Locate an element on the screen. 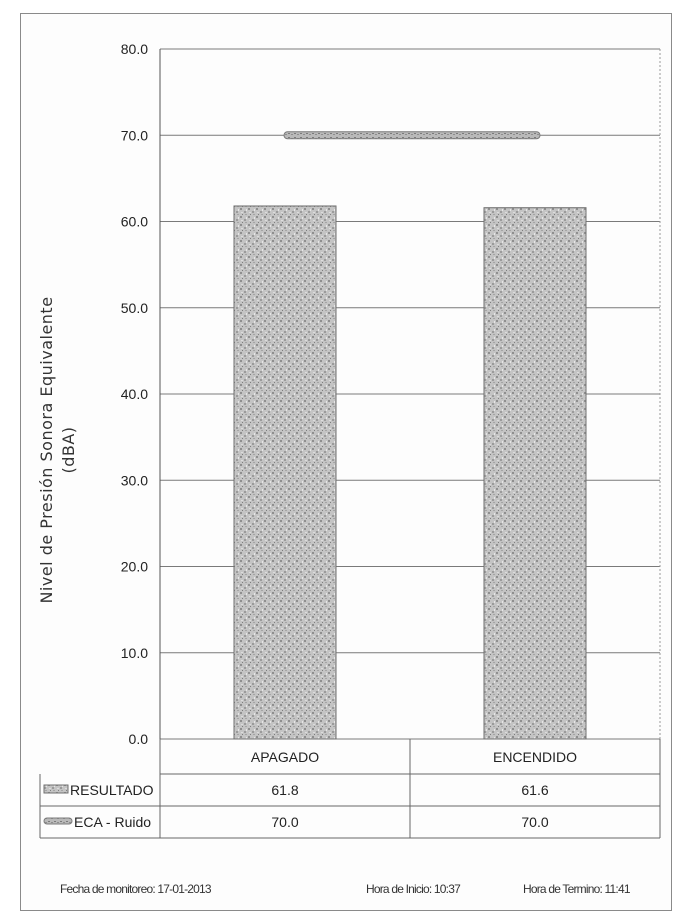  x-category-label: APAGADO is located at coordinates (285, 757).